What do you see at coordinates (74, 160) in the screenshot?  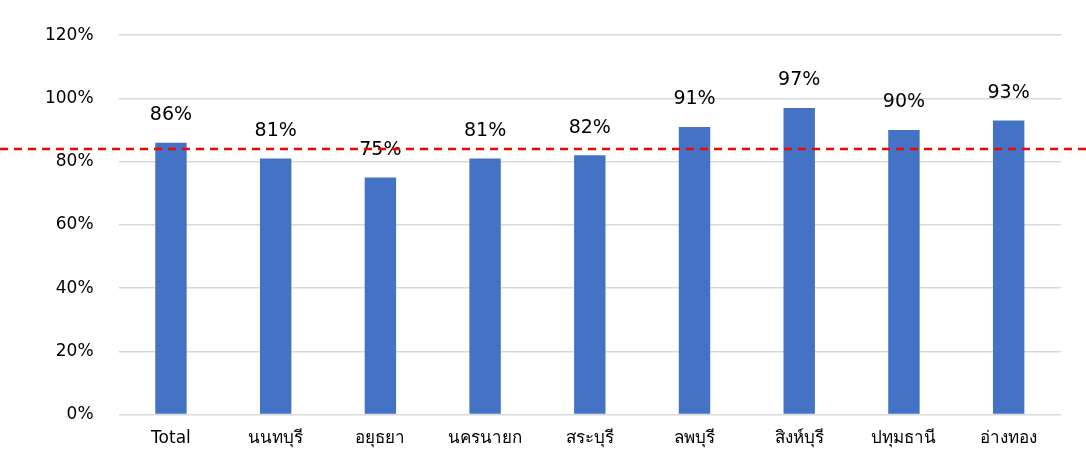 I see `y-tick-label: 80%` at bounding box center [74, 160].